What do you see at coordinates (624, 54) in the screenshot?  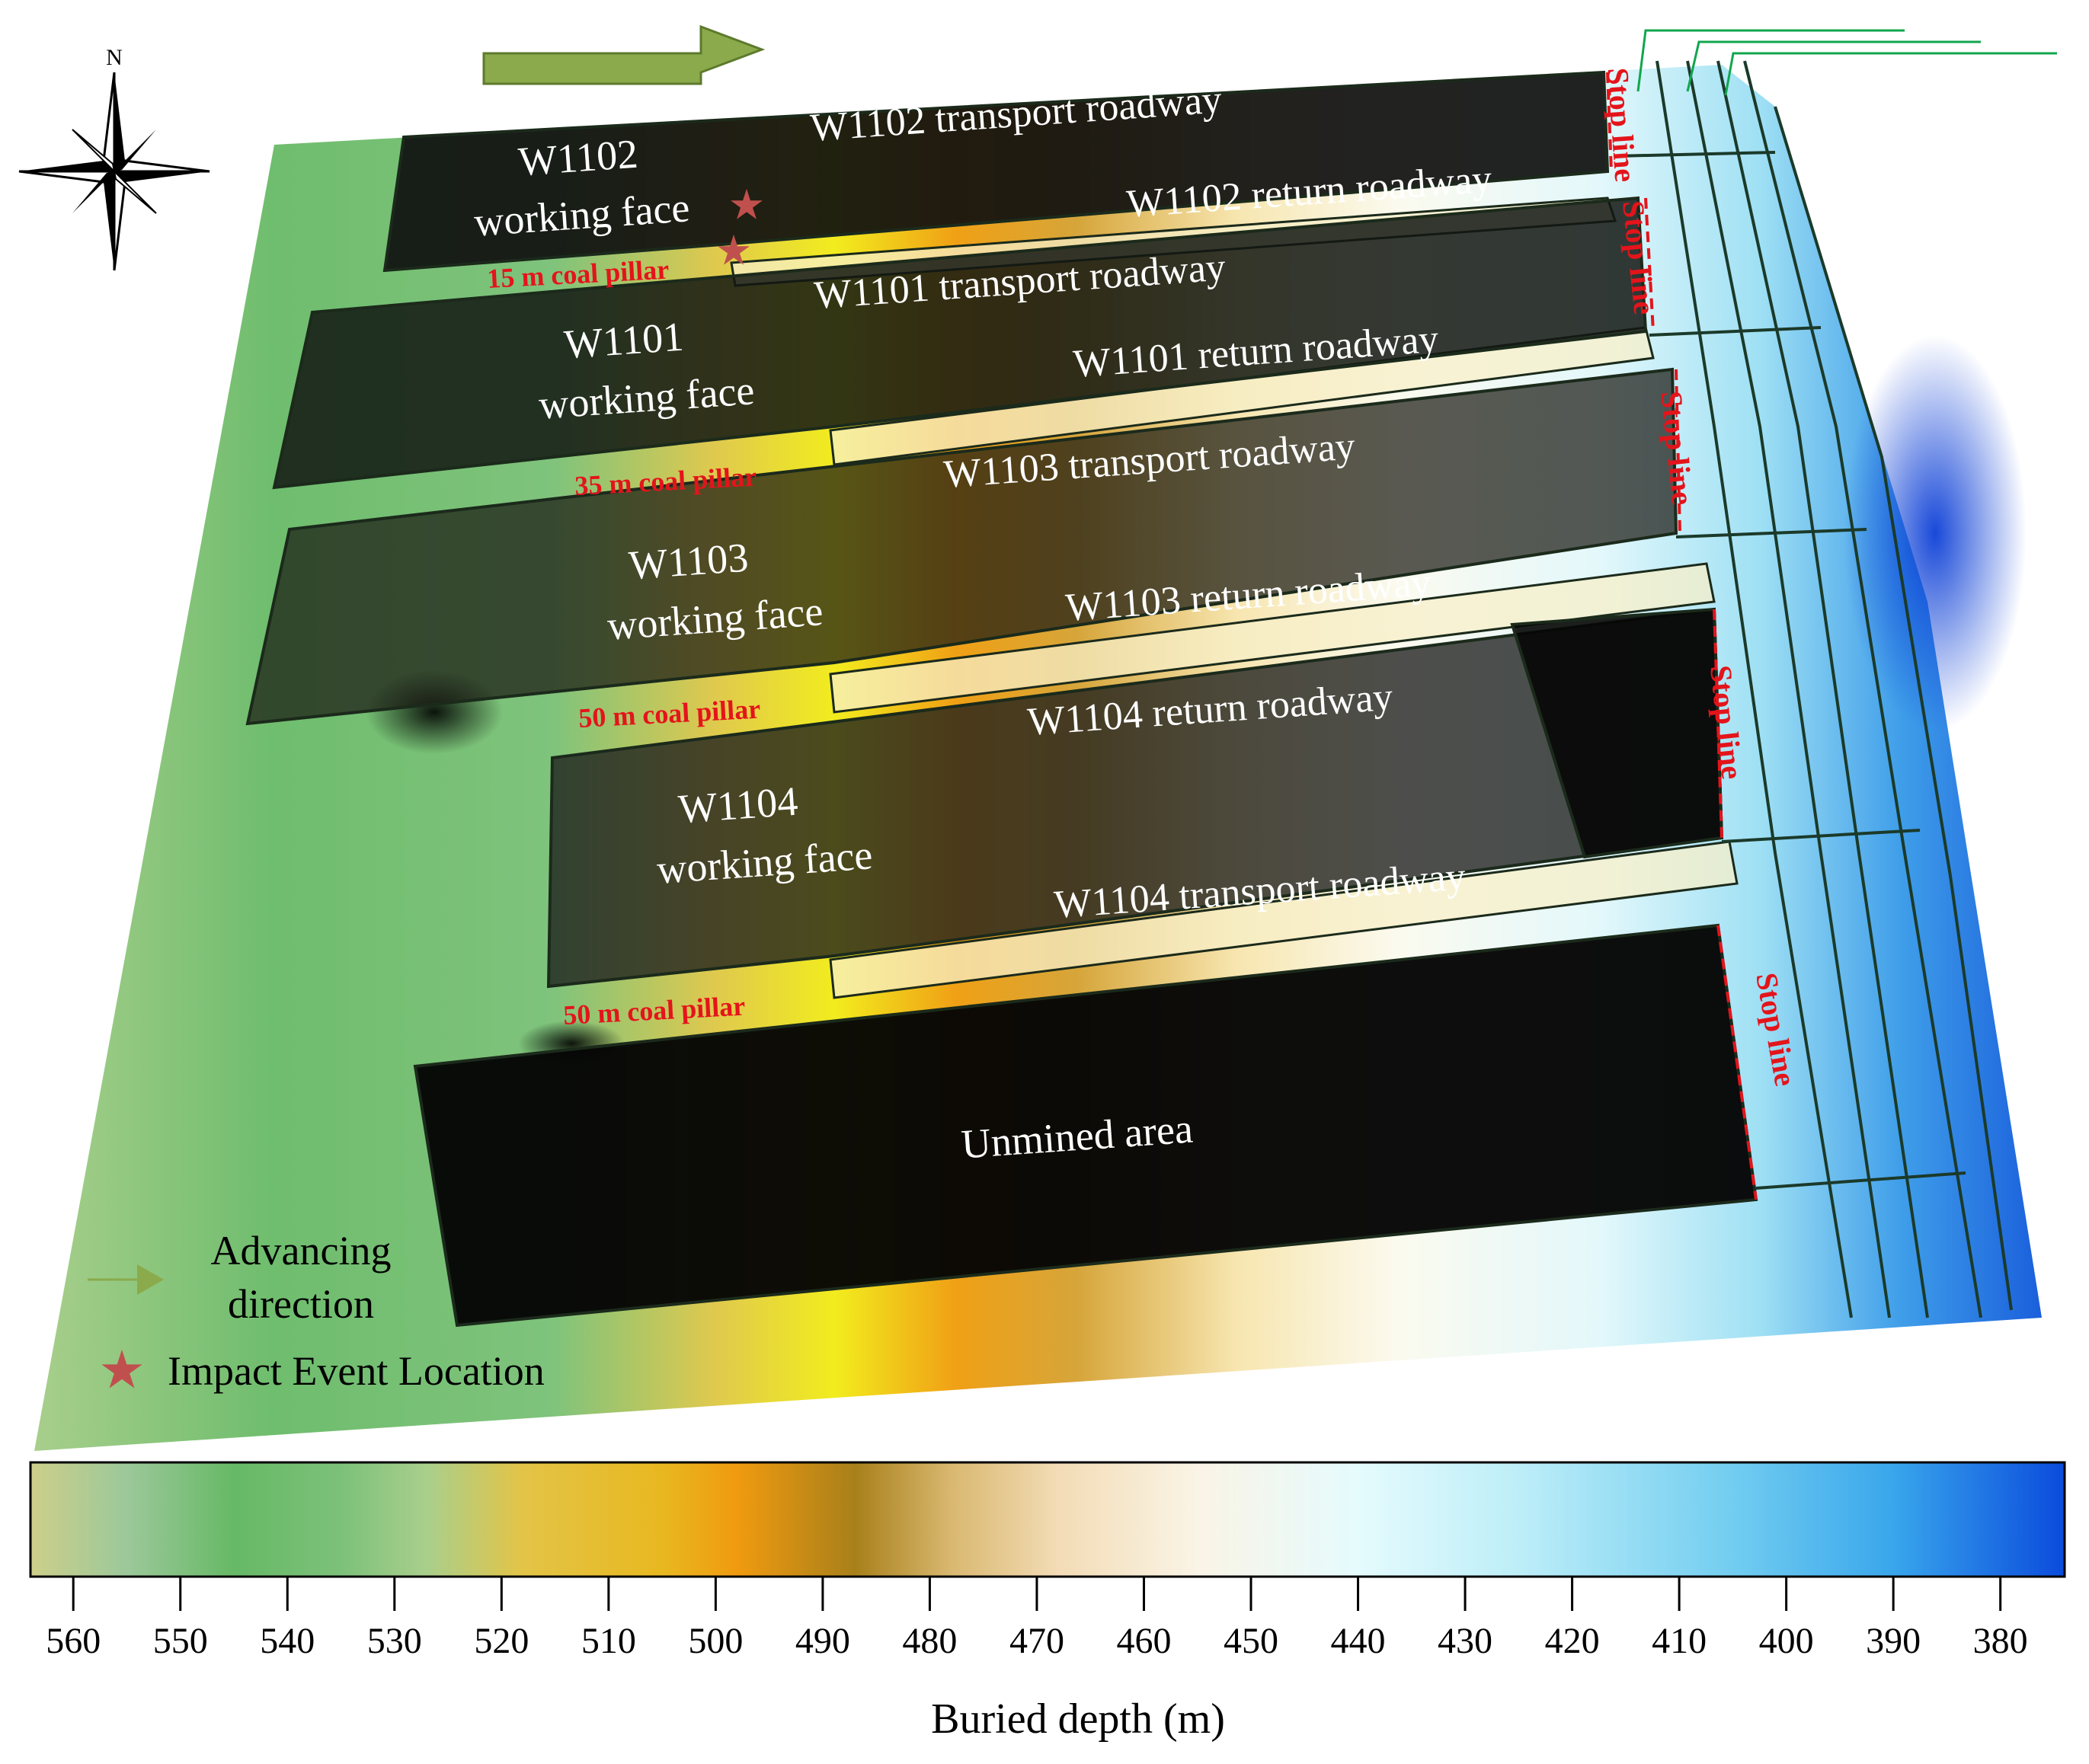 I see `advancing-direction-arrow` at bounding box center [624, 54].